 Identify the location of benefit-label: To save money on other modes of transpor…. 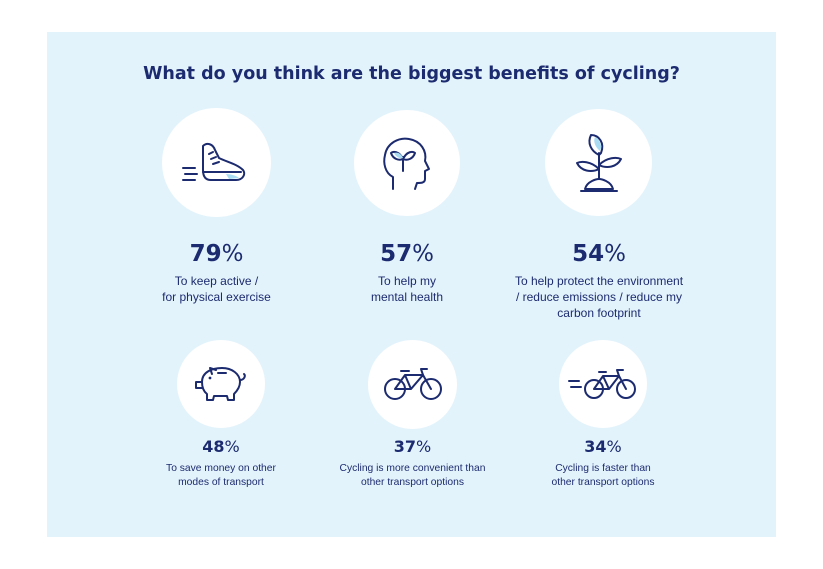
(221, 475).